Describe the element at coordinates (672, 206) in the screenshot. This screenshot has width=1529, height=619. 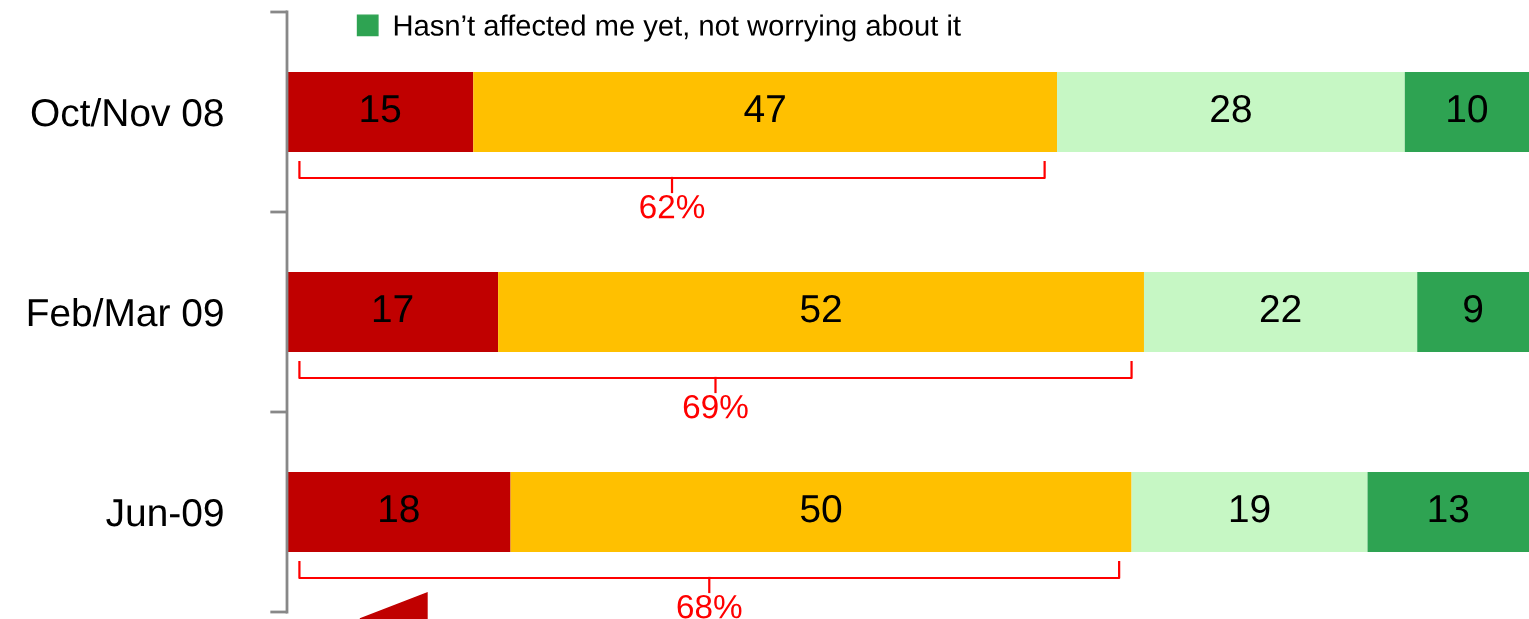
I see `annotation: 62%` at that location.